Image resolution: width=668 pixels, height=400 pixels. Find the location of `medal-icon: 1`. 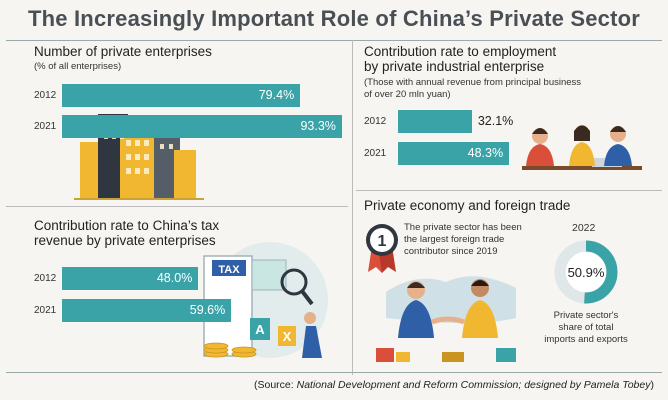

medal-icon: 1 is located at coordinates (382, 248).